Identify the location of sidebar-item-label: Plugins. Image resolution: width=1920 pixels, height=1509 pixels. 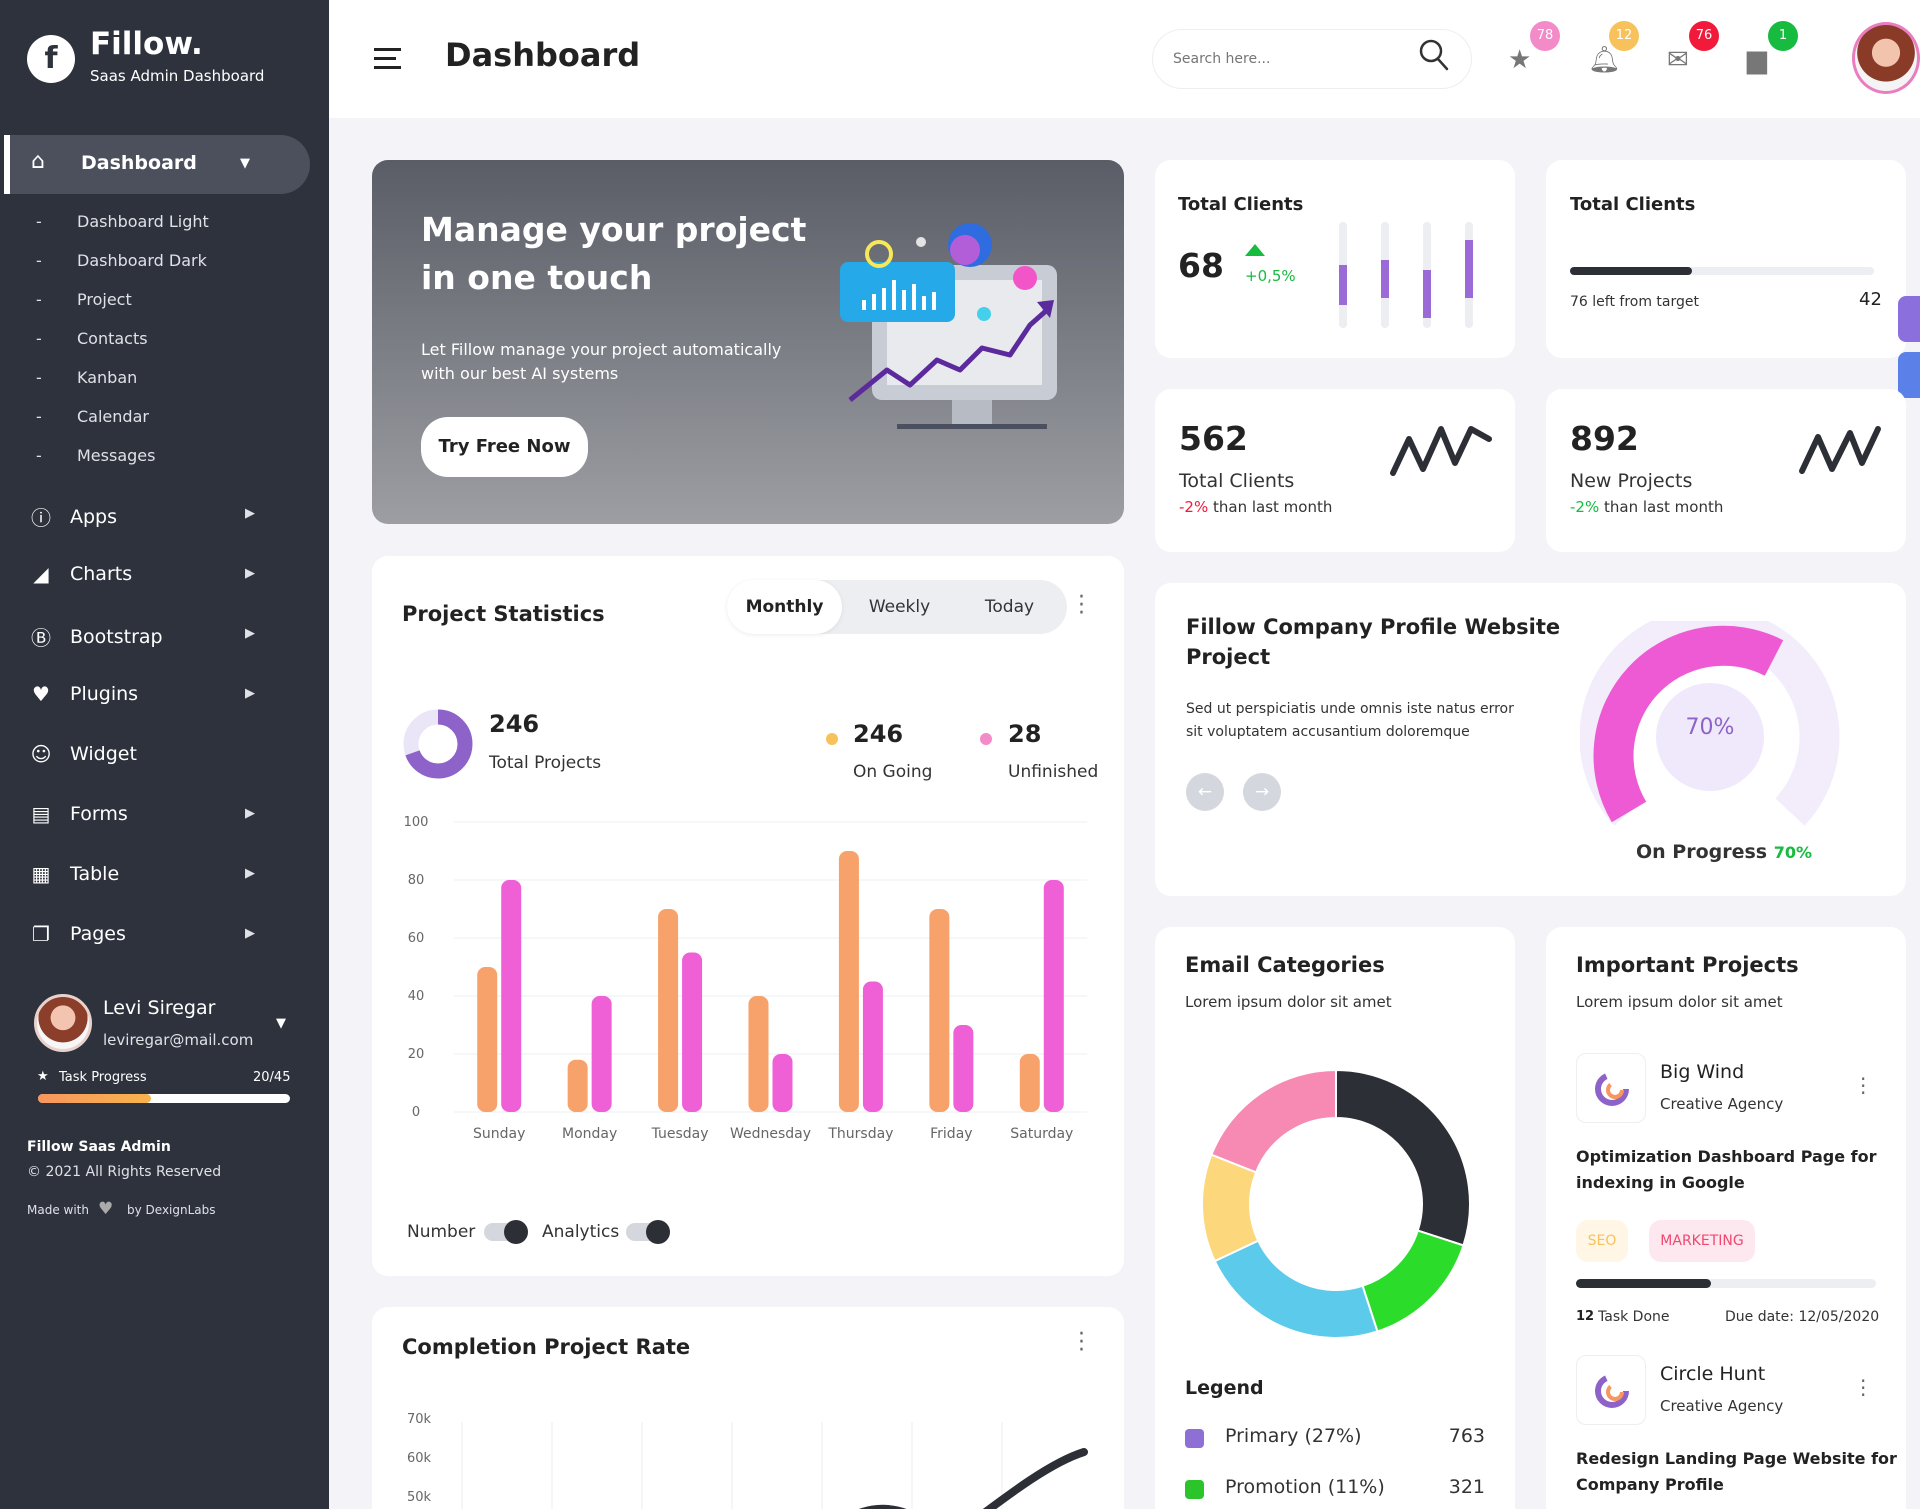
(104, 694).